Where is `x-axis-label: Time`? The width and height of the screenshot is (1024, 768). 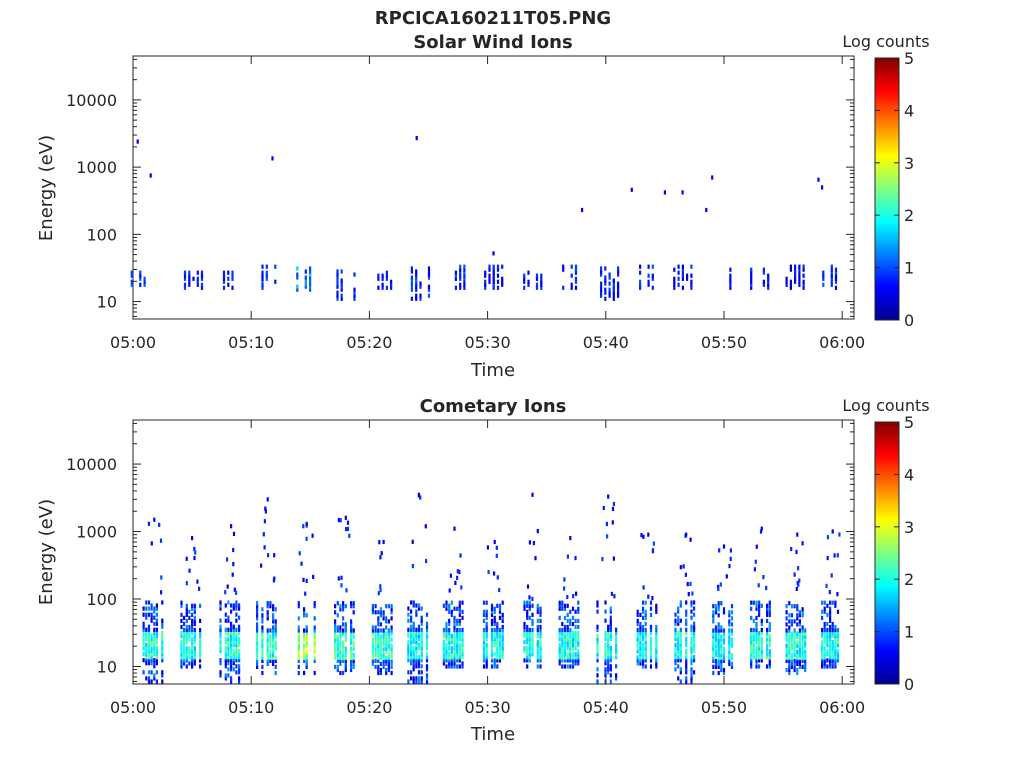
x-axis-label: Time is located at coordinates (492, 734).